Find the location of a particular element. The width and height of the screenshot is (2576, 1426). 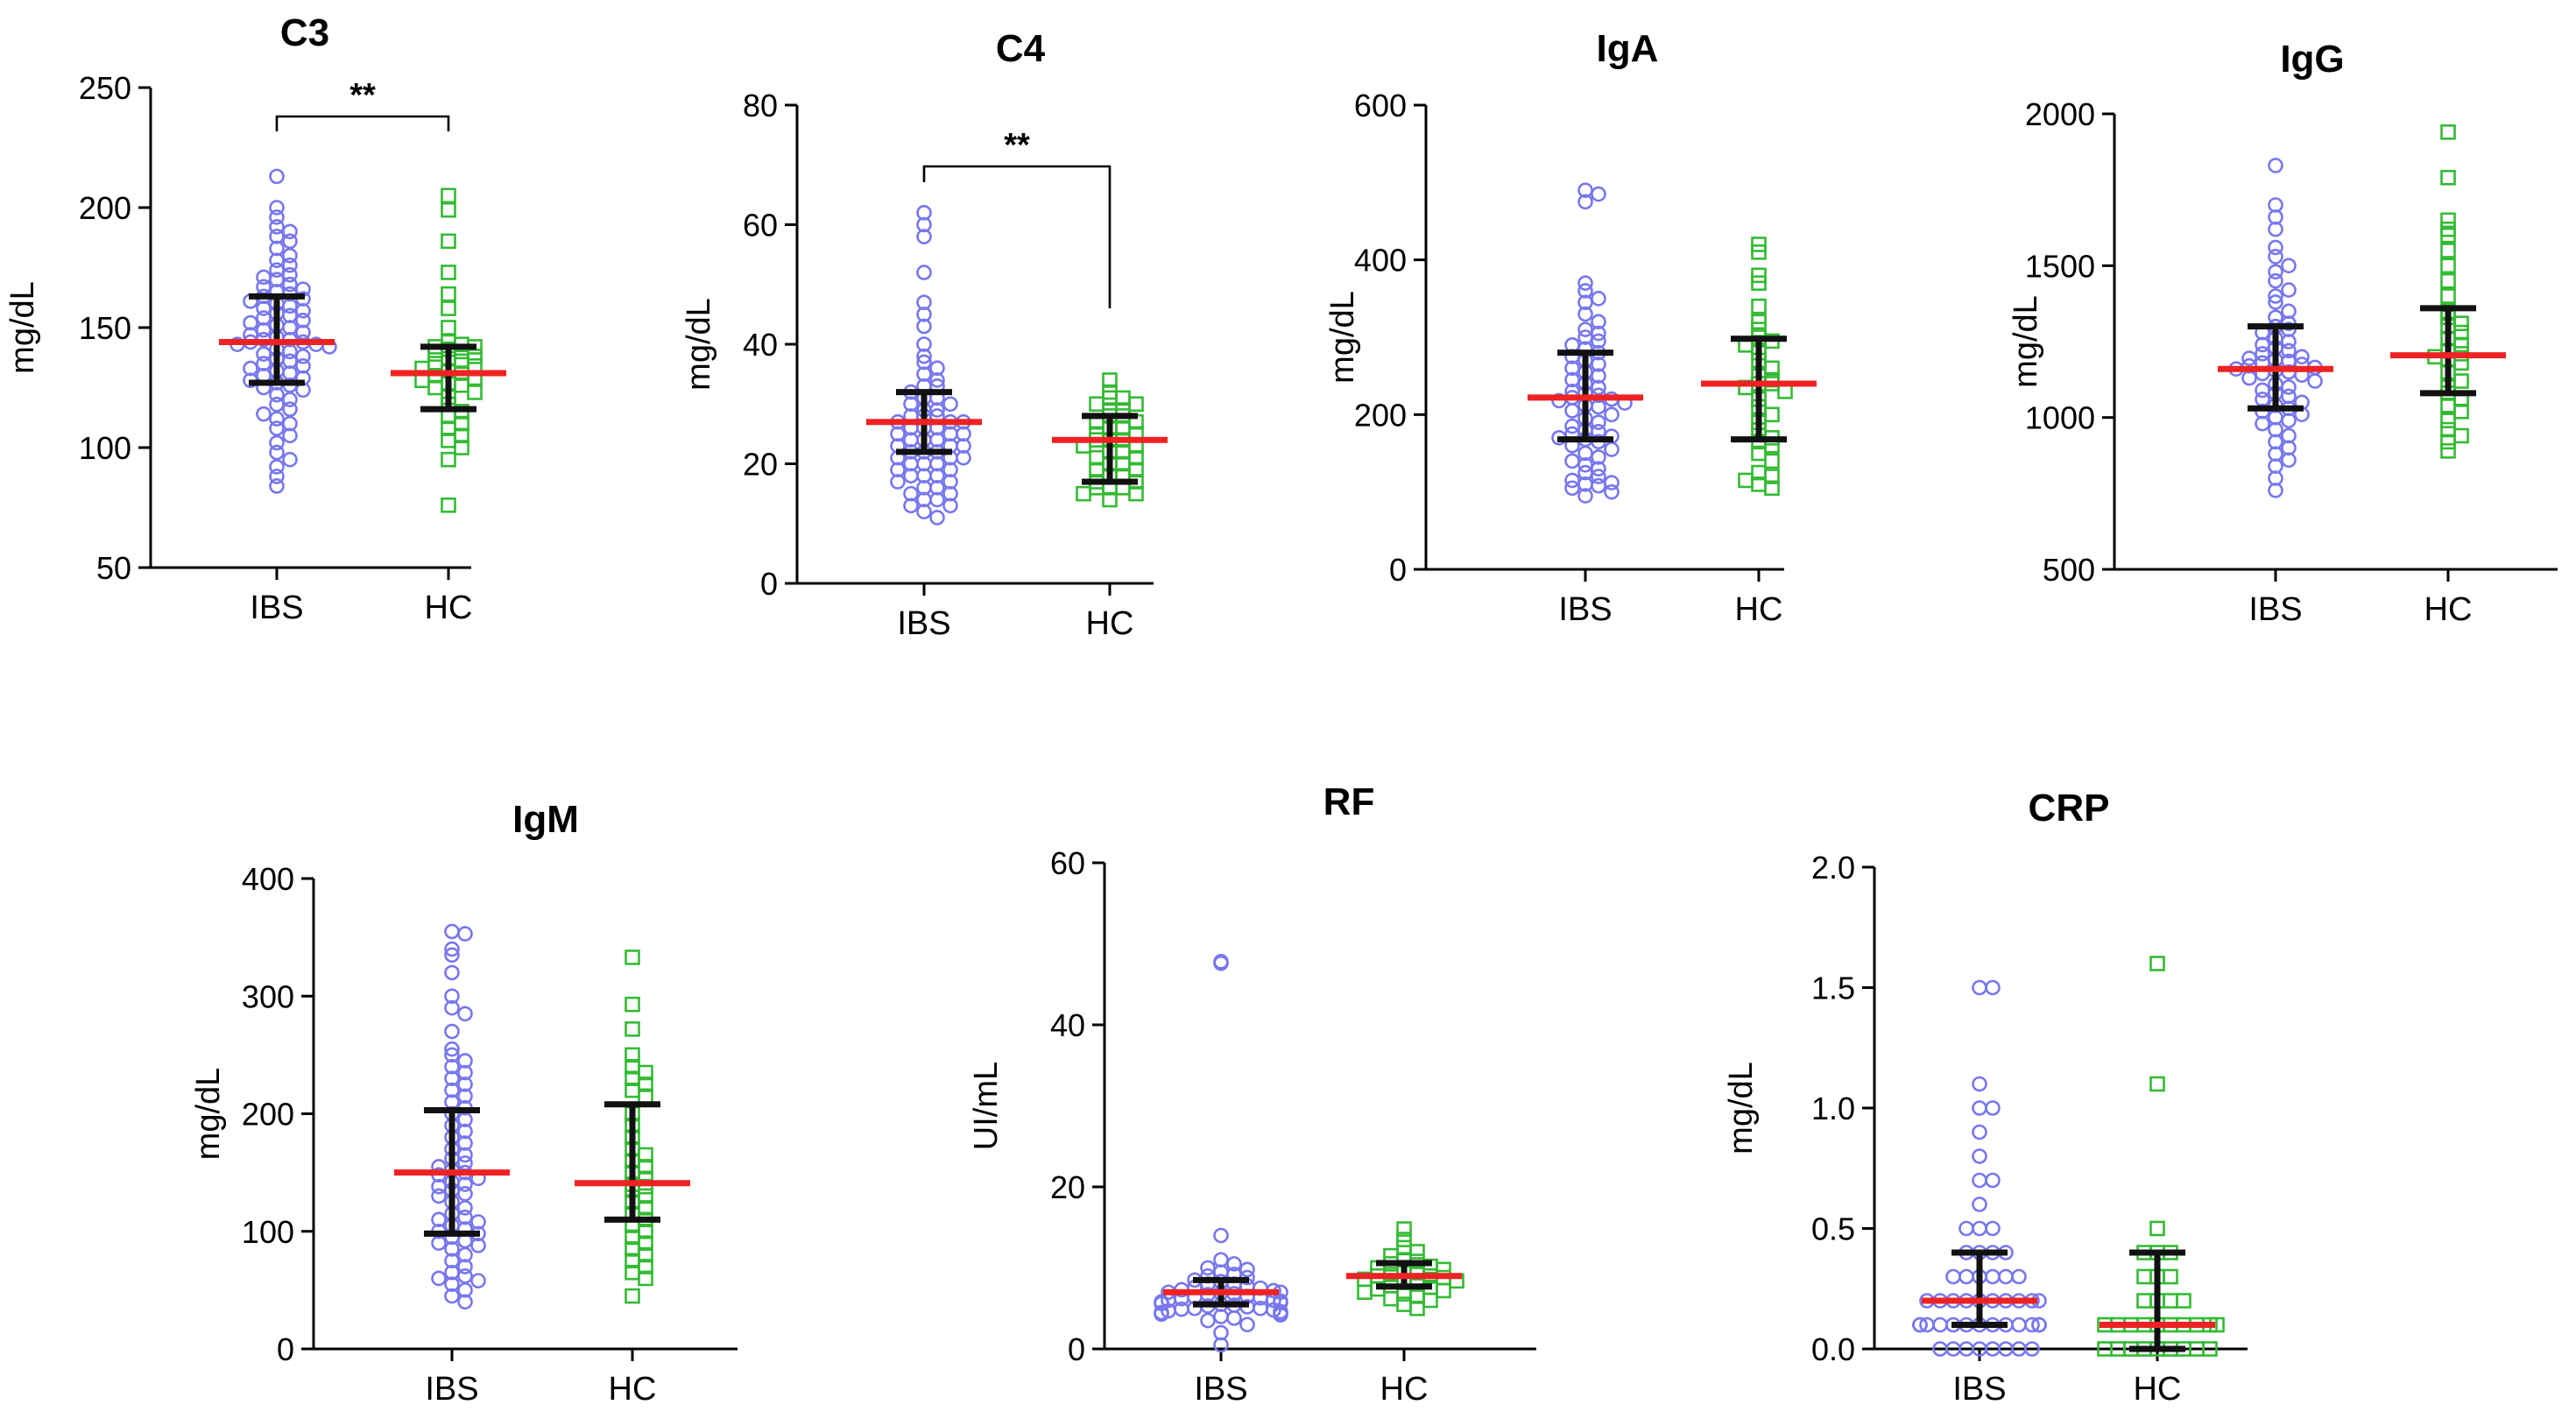

y-tick-label: 40 is located at coordinates (1067, 1025).